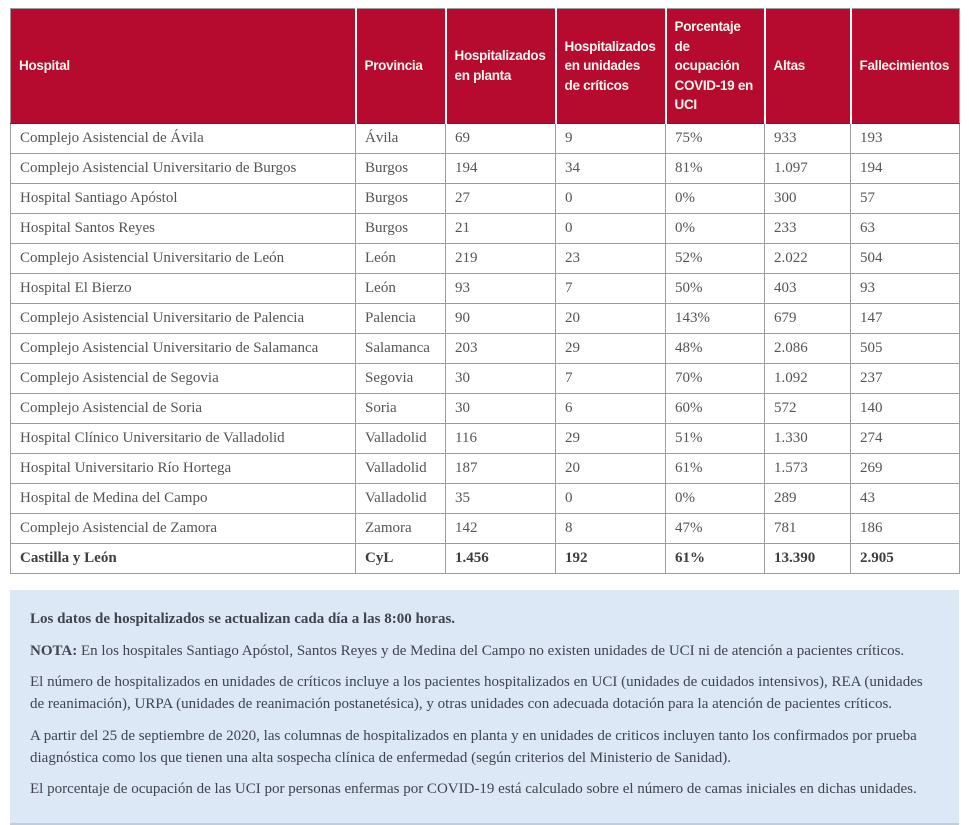 This screenshot has width=969, height=825. What do you see at coordinates (500, 408) in the screenshot?
I see `planta-cell: 30` at bounding box center [500, 408].